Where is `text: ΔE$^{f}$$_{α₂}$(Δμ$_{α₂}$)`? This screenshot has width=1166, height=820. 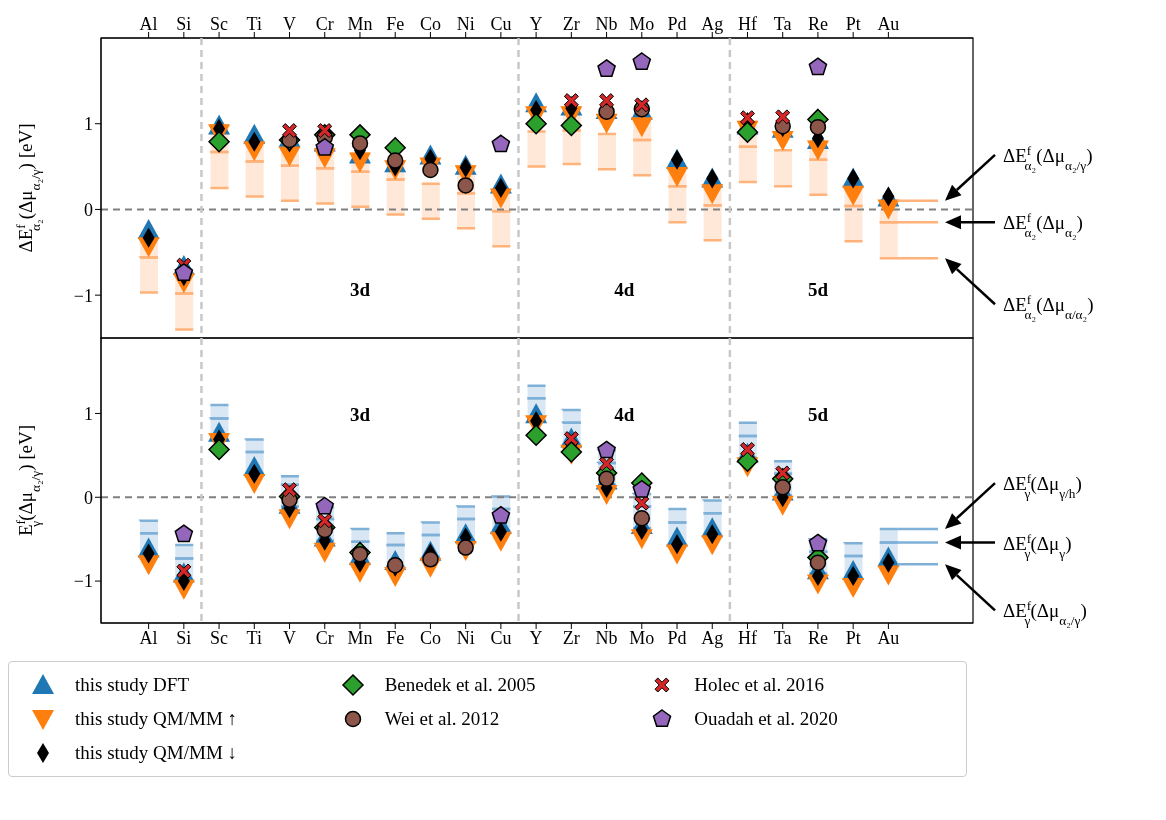
text: ΔE$^{f}$$_{α₂}$(Δμ$_{α₂}$) is located at coordinates (1043, 224).